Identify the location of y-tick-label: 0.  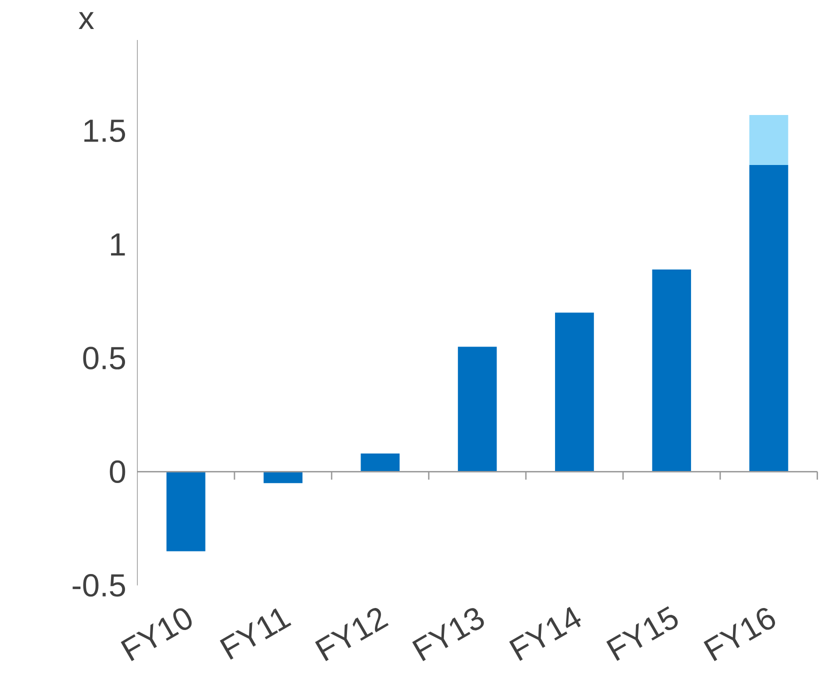
(118, 472).